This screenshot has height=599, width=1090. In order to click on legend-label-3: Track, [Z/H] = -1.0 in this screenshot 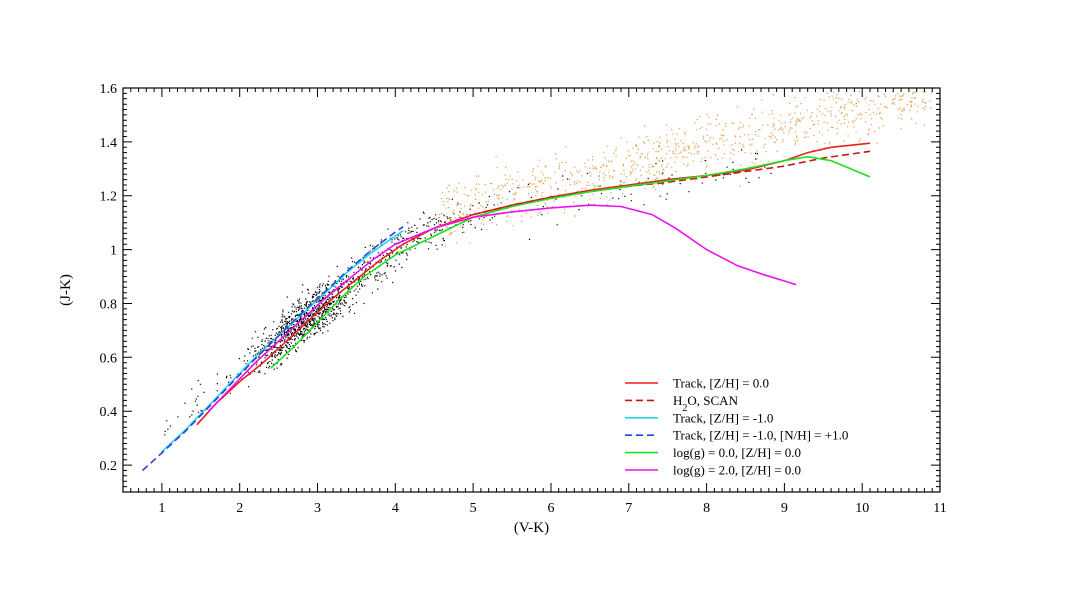, I will do `click(723, 417)`.